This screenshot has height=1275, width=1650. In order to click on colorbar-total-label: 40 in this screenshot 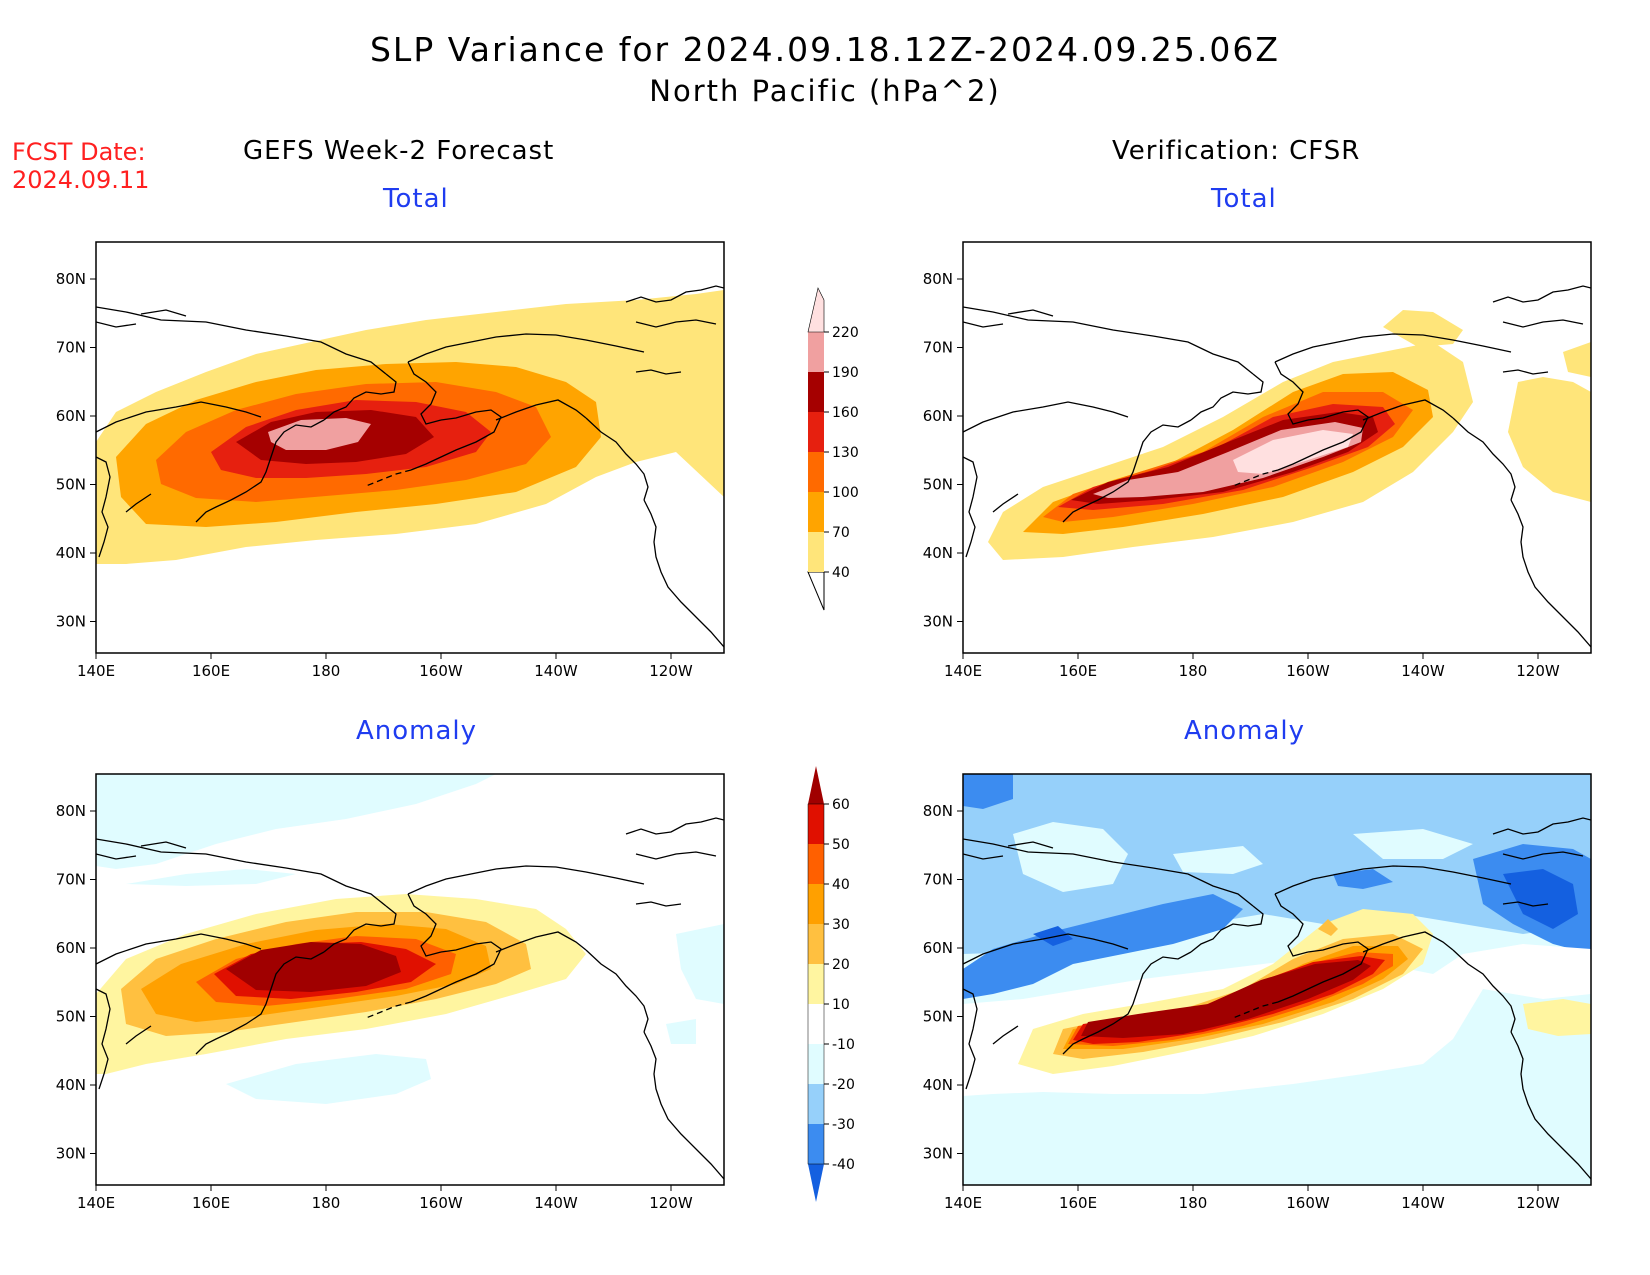, I will do `click(841, 573)`.